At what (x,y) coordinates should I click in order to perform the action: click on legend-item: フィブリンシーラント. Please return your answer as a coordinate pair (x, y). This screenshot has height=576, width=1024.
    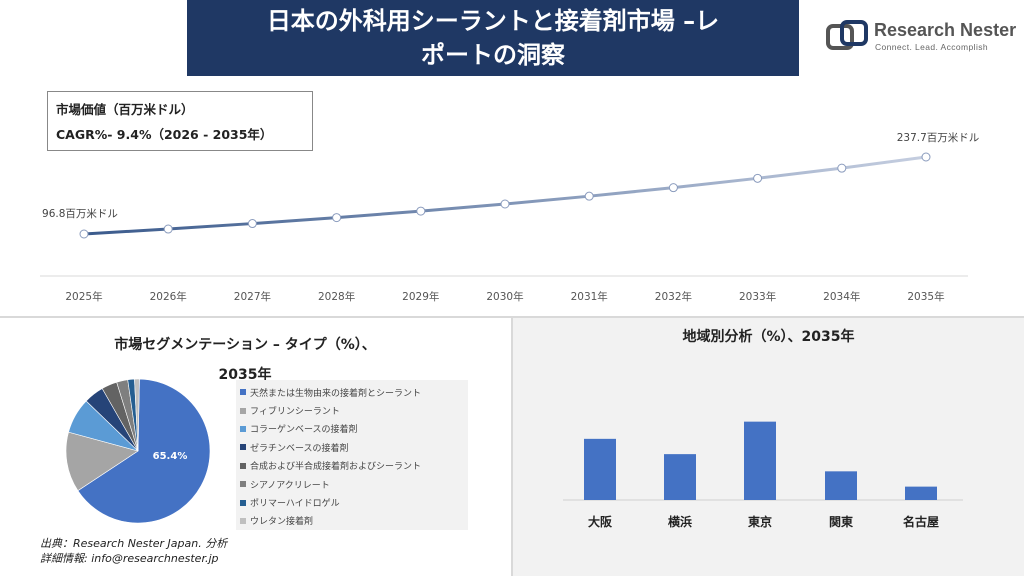
    Looking at the image, I should click on (354, 410).